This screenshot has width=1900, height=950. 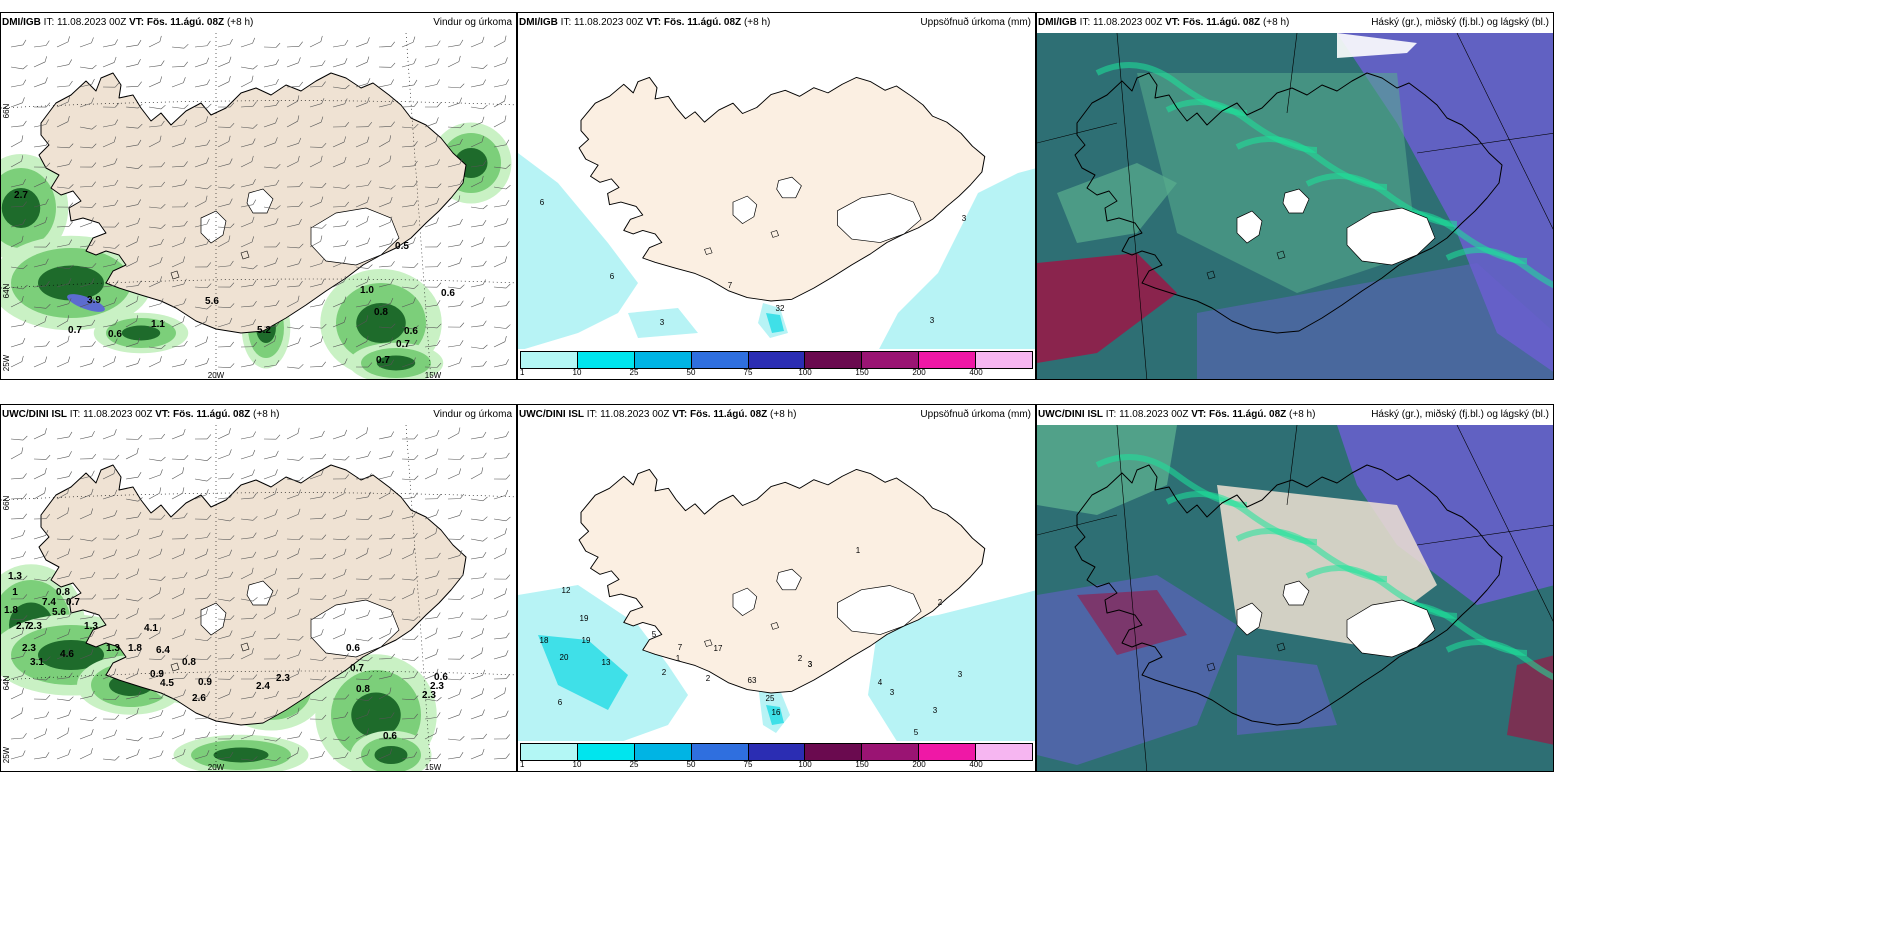 What do you see at coordinates (916, 732) in the screenshot?
I see `precip-value-label: 5` at bounding box center [916, 732].